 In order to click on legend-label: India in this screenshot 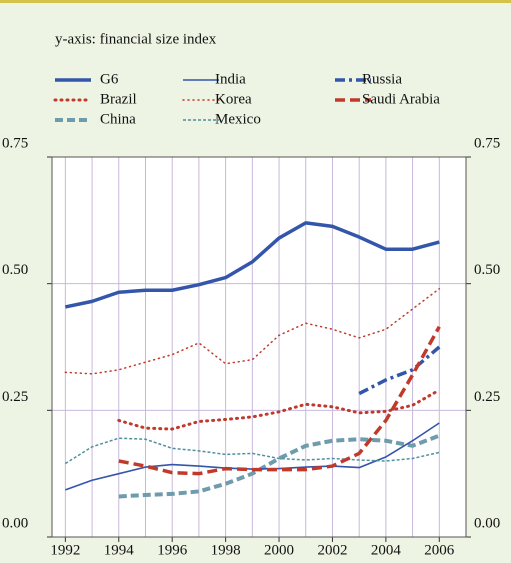, I will do `click(230, 79)`.